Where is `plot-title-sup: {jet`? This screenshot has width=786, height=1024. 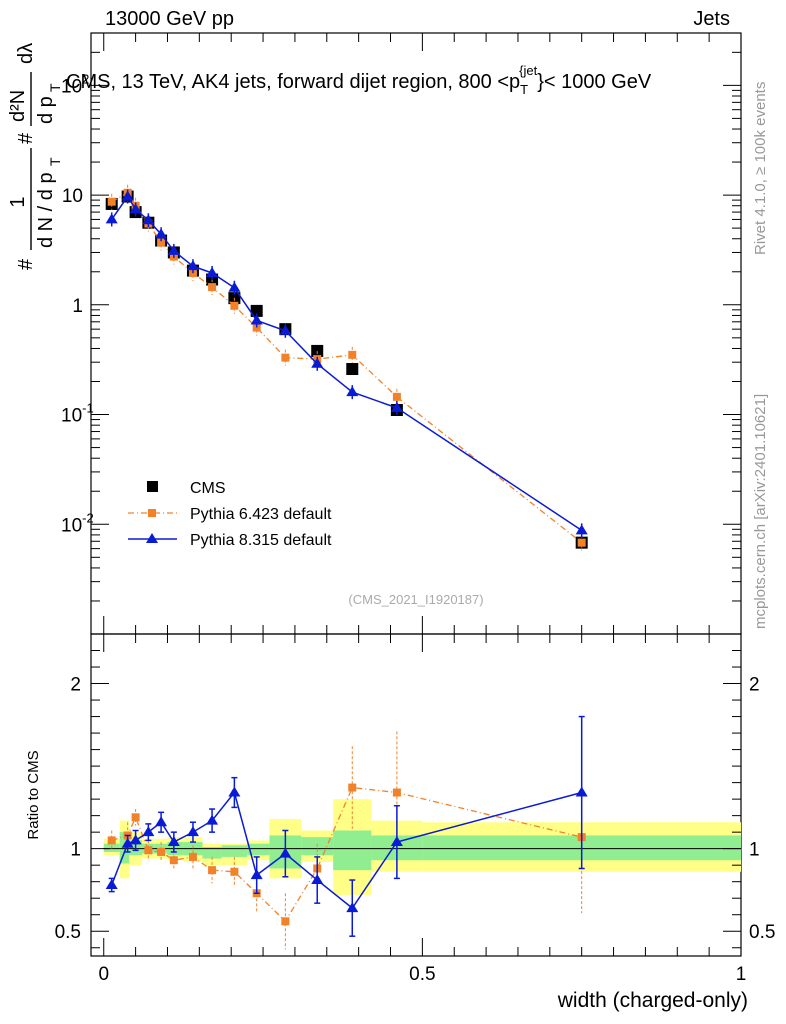
plot-title-sup: {jet is located at coordinates (528, 70).